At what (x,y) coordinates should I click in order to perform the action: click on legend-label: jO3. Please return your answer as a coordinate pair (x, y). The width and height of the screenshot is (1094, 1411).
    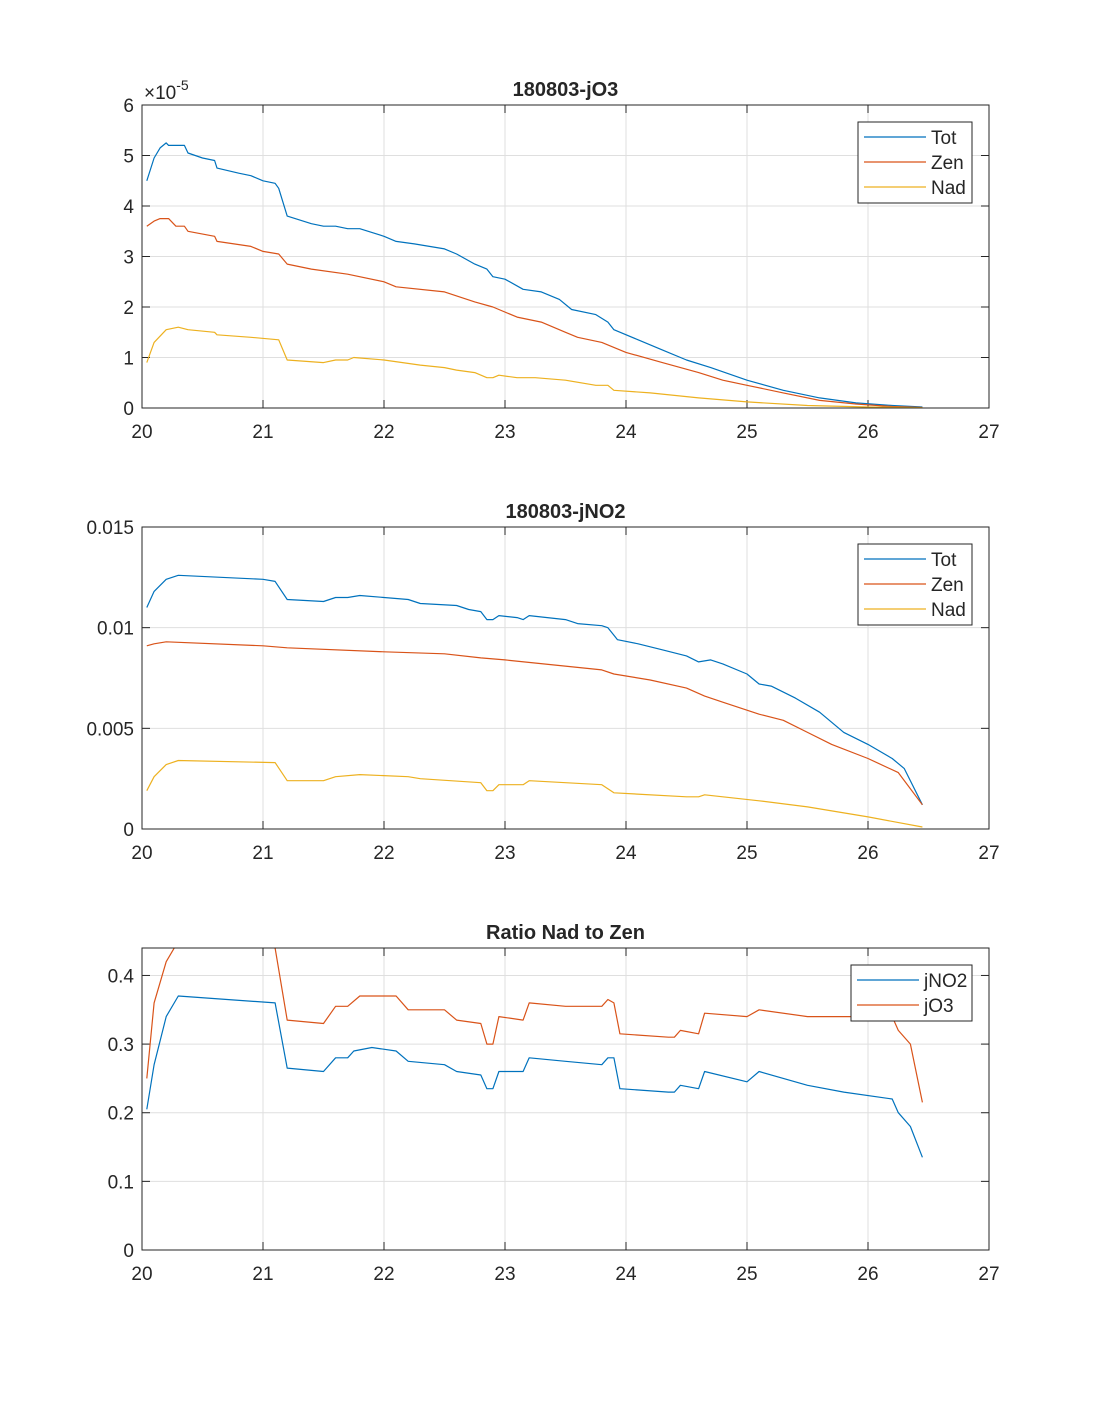
    Looking at the image, I should click on (938, 1006).